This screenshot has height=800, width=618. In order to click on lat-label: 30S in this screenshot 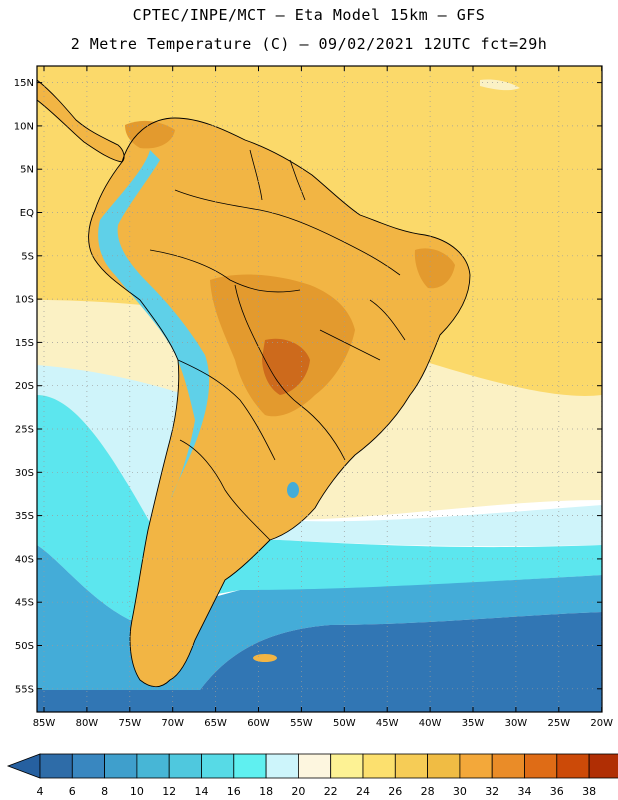, I will do `click(24, 473)`.